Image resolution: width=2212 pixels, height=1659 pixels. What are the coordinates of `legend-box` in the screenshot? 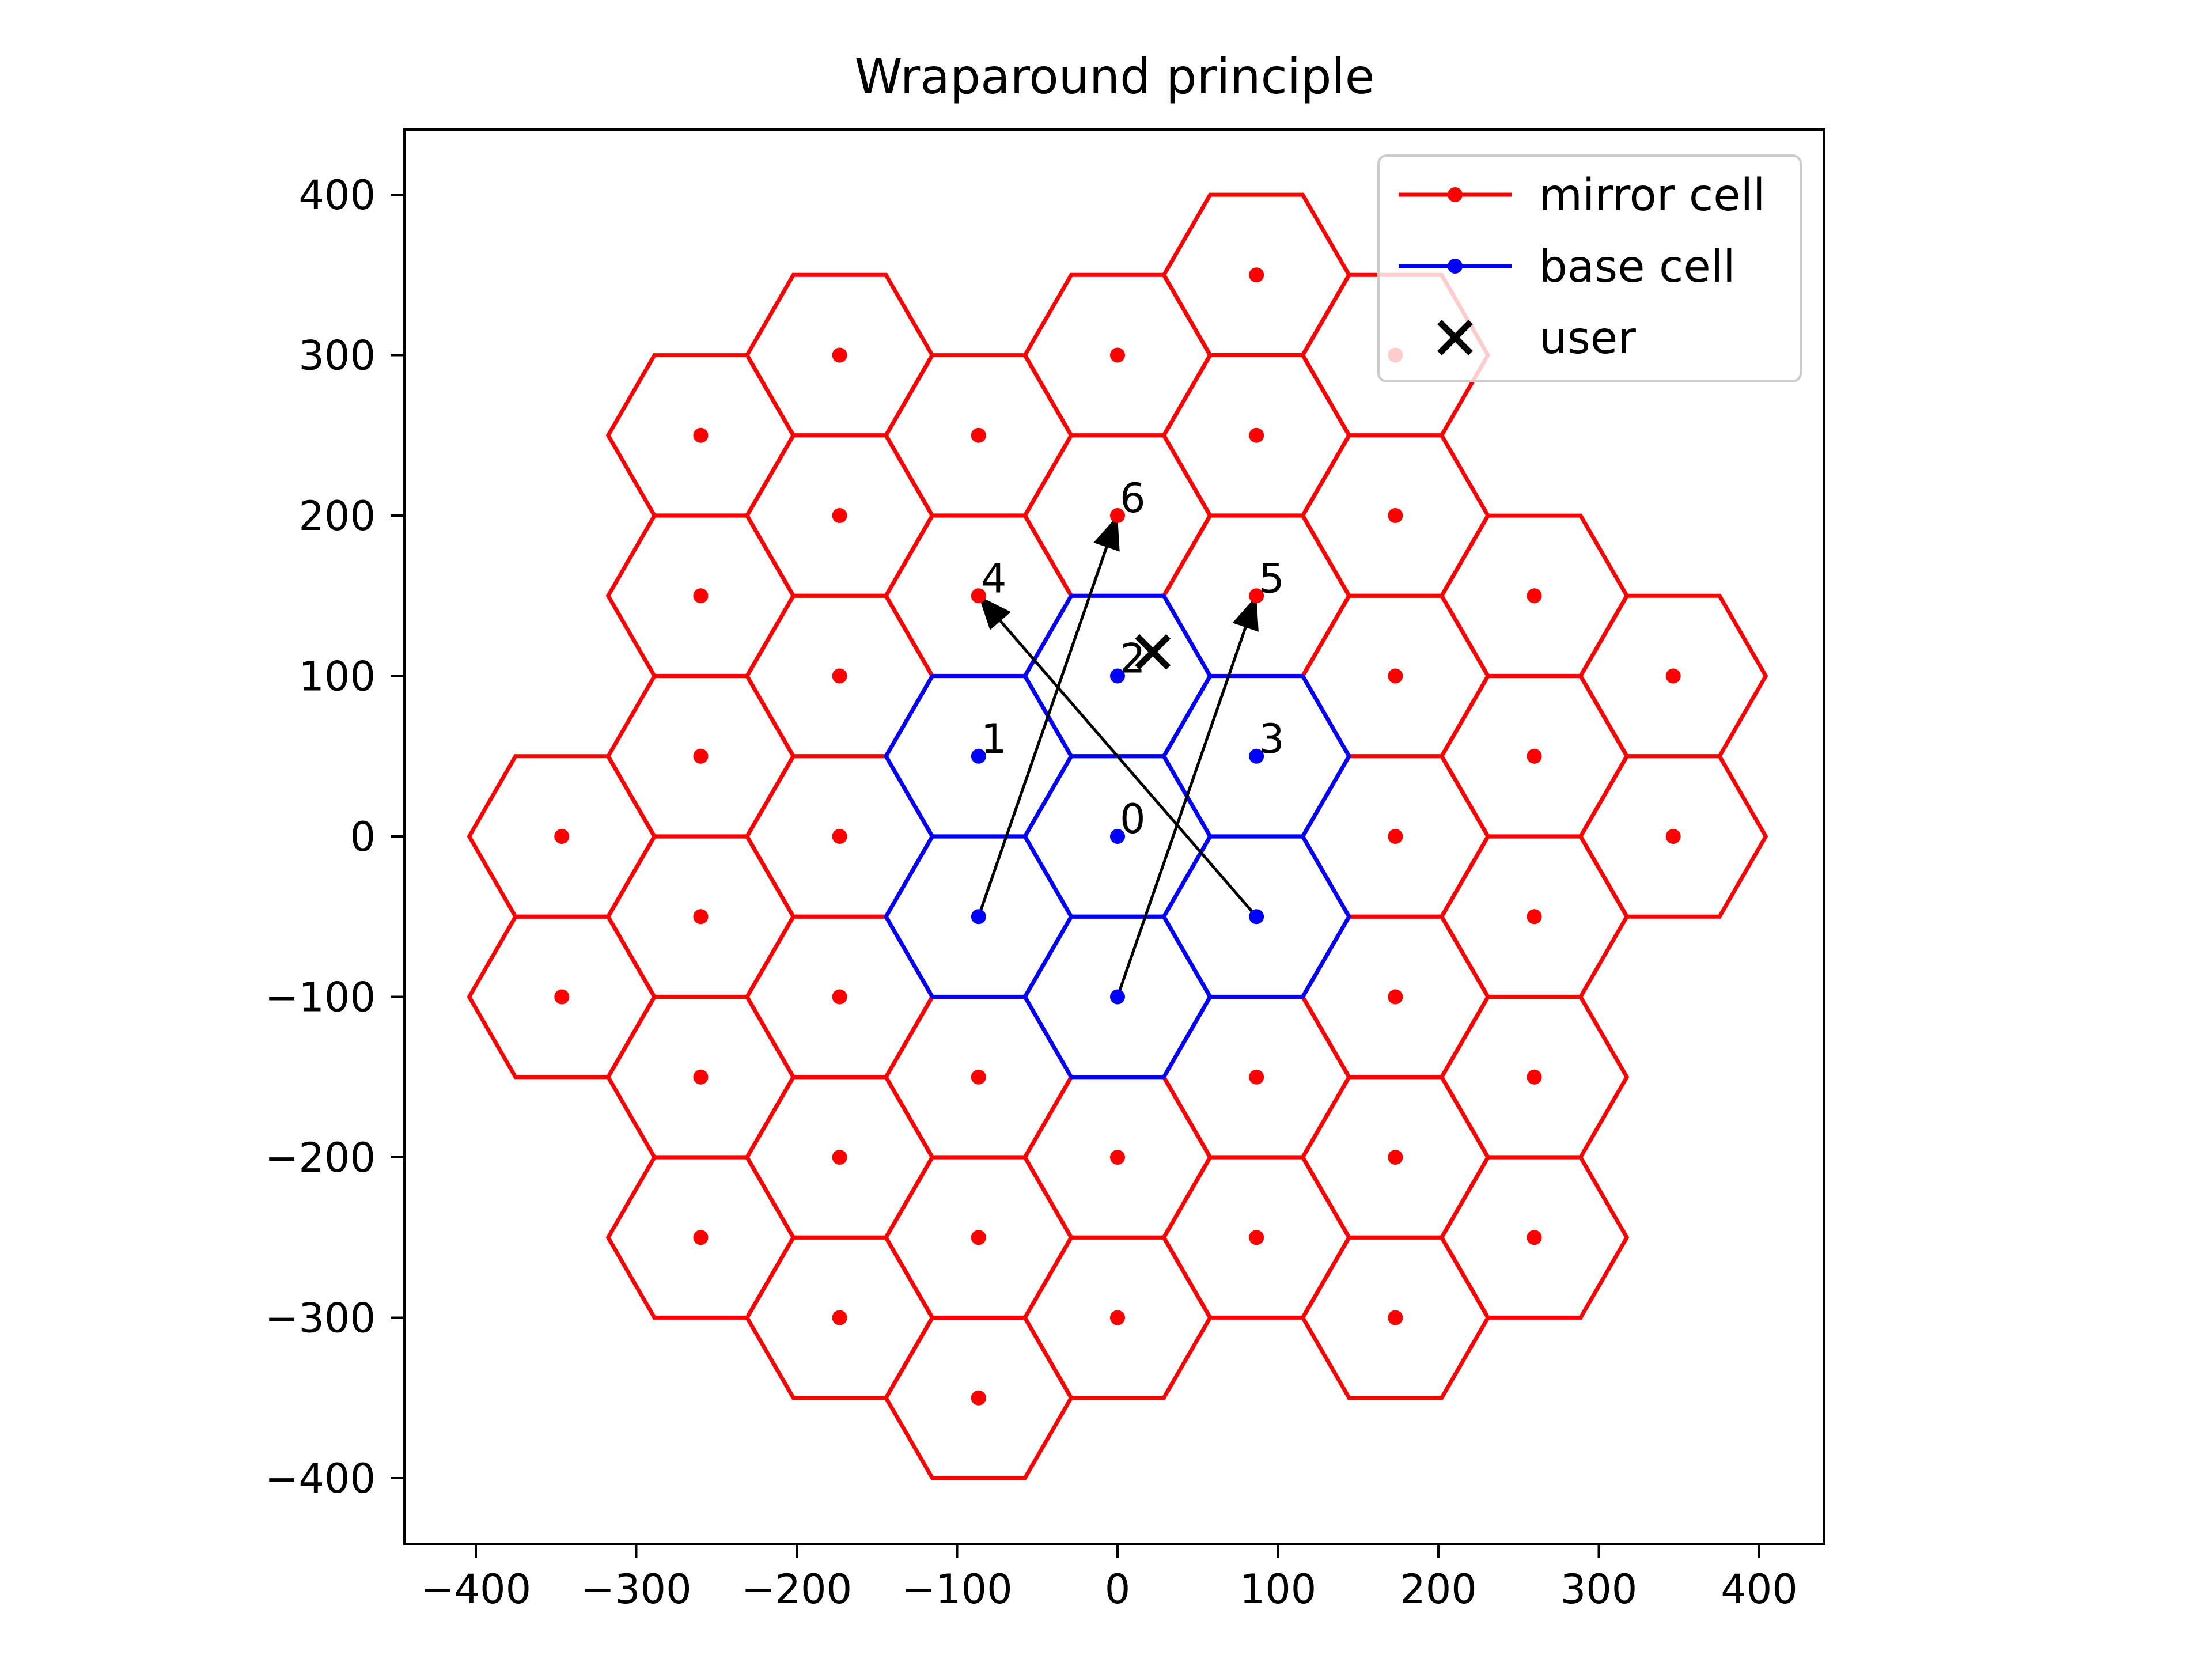 It's located at (1589, 268).